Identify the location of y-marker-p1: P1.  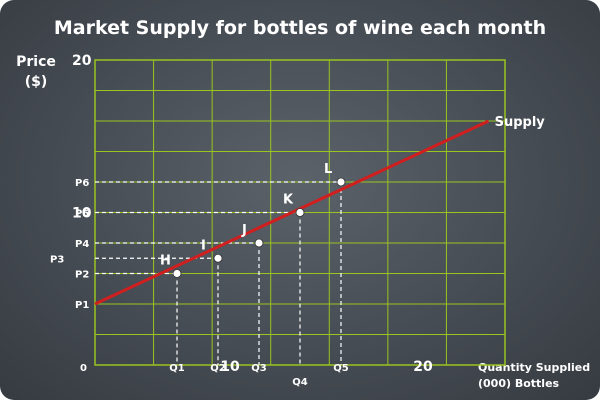
(82, 305).